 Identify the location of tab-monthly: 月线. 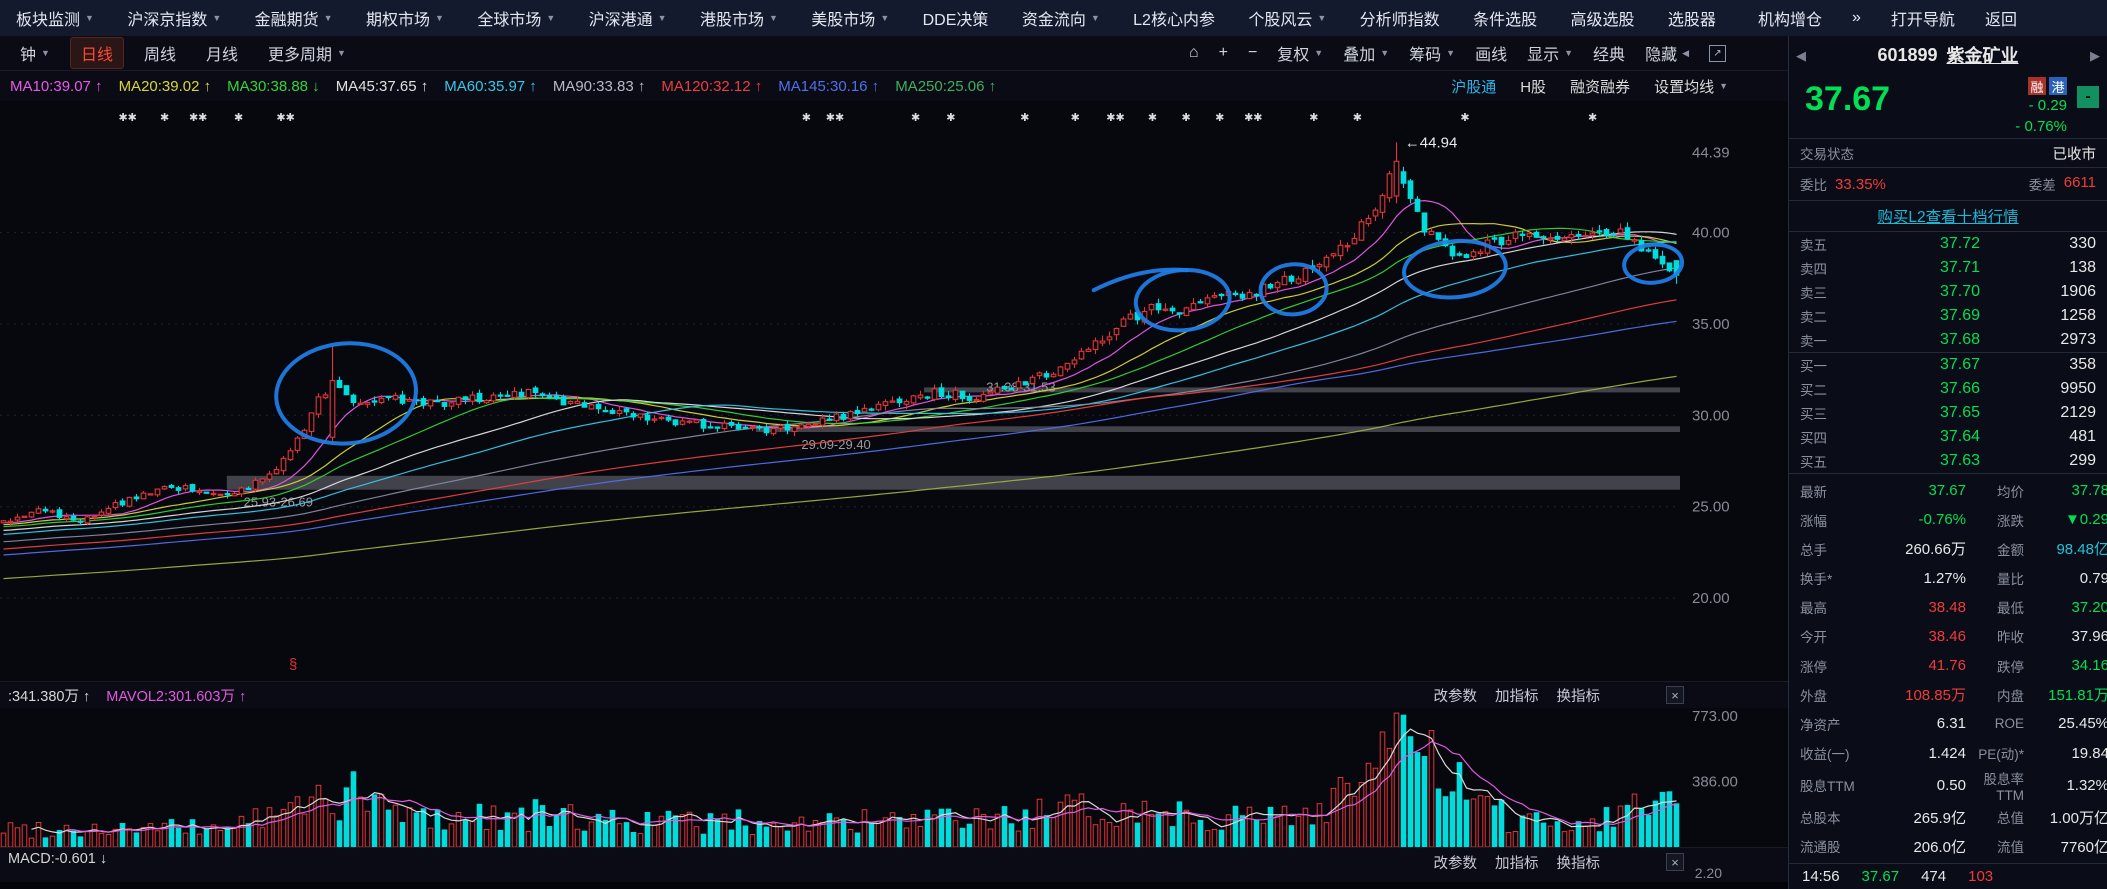
(222, 53).